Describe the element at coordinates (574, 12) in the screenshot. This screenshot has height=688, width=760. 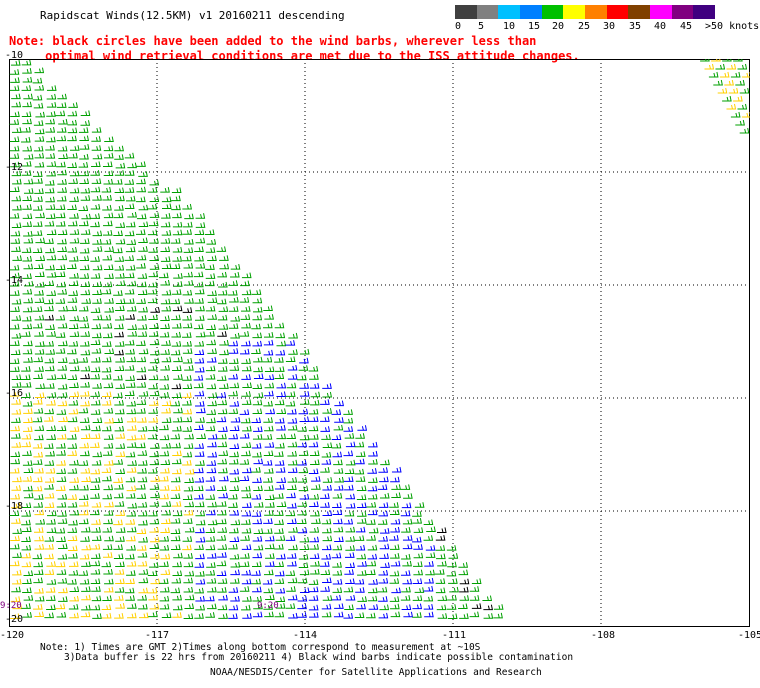
I see `scale-swatch` at that location.